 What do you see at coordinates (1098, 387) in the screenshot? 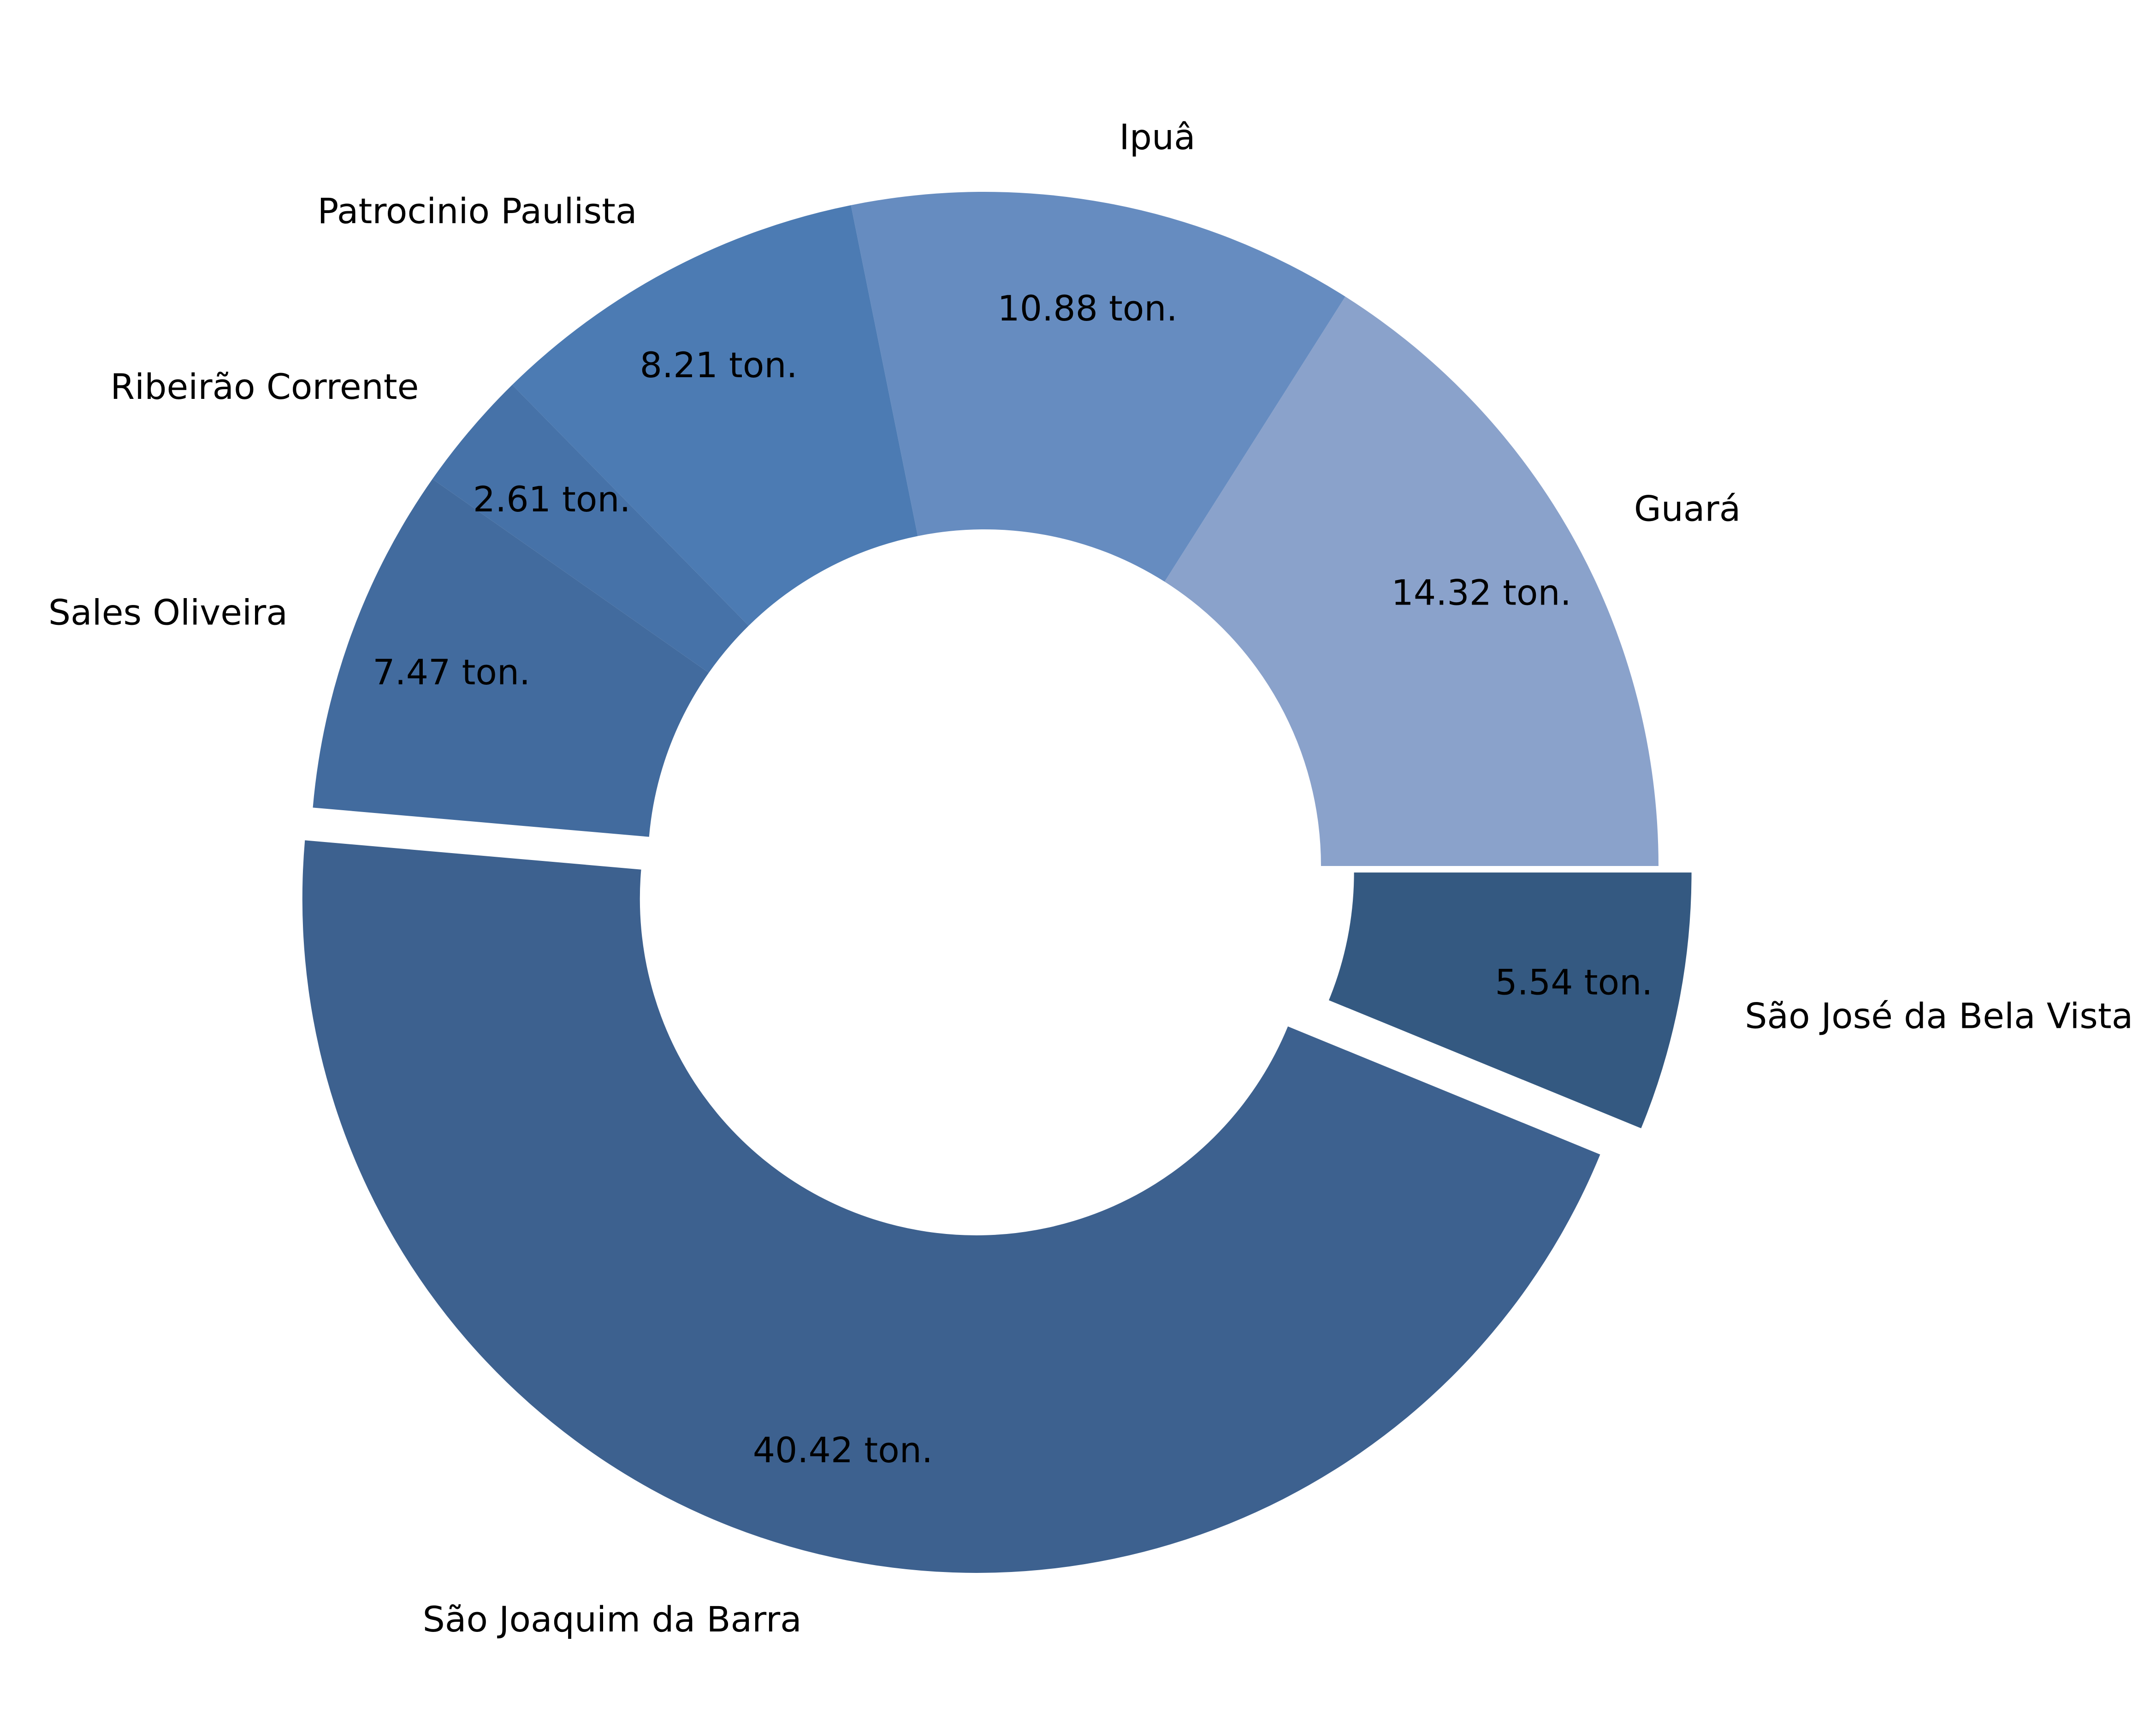
I see `slice-ipua` at bounding box center [1098, 387].